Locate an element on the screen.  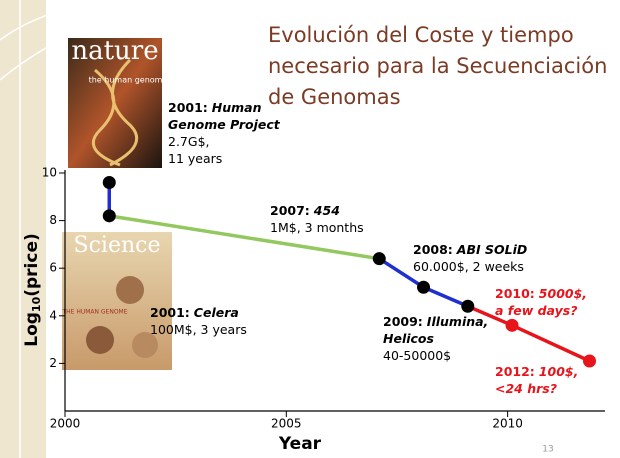
annotation-name: 5000$, is located at coordinates (563, 293).